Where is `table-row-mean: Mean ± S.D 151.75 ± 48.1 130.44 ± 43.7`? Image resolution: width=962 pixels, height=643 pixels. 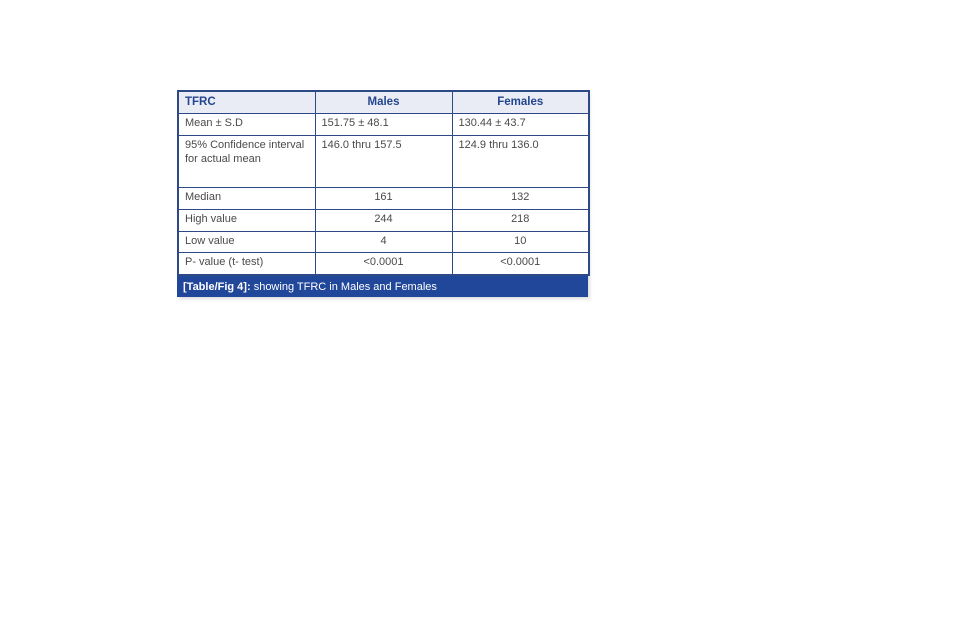
table-row-mean: Mean ± S.D 151.75 ± 48.1 130.44 ± 43.7 is located at coordinates (383, 125).